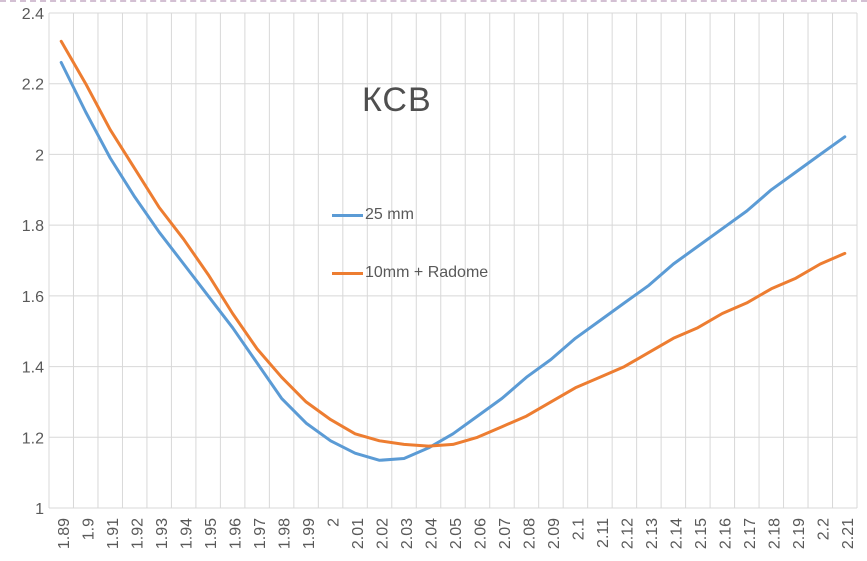  Describe the element at coordinates (347, 273) in the screenshot. I see `legend-marker-10mm-radome-line` at that location.